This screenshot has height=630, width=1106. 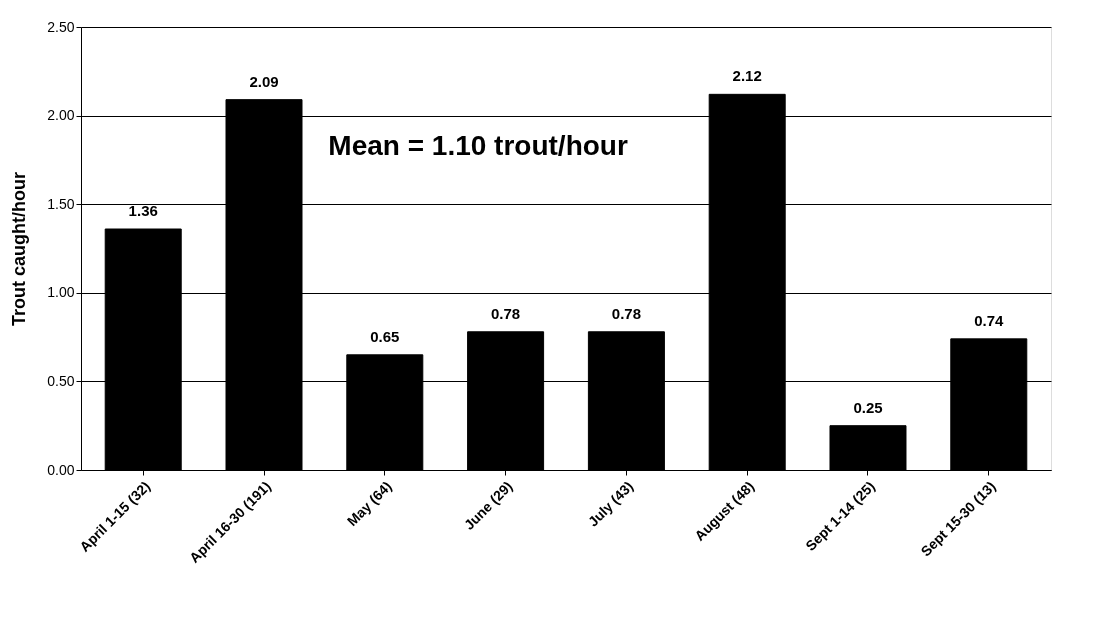 What do you see at coordinates (61, 292) in the screenshot?
I see `y-tick-label: 1.00` at bounding box center [61, 292].